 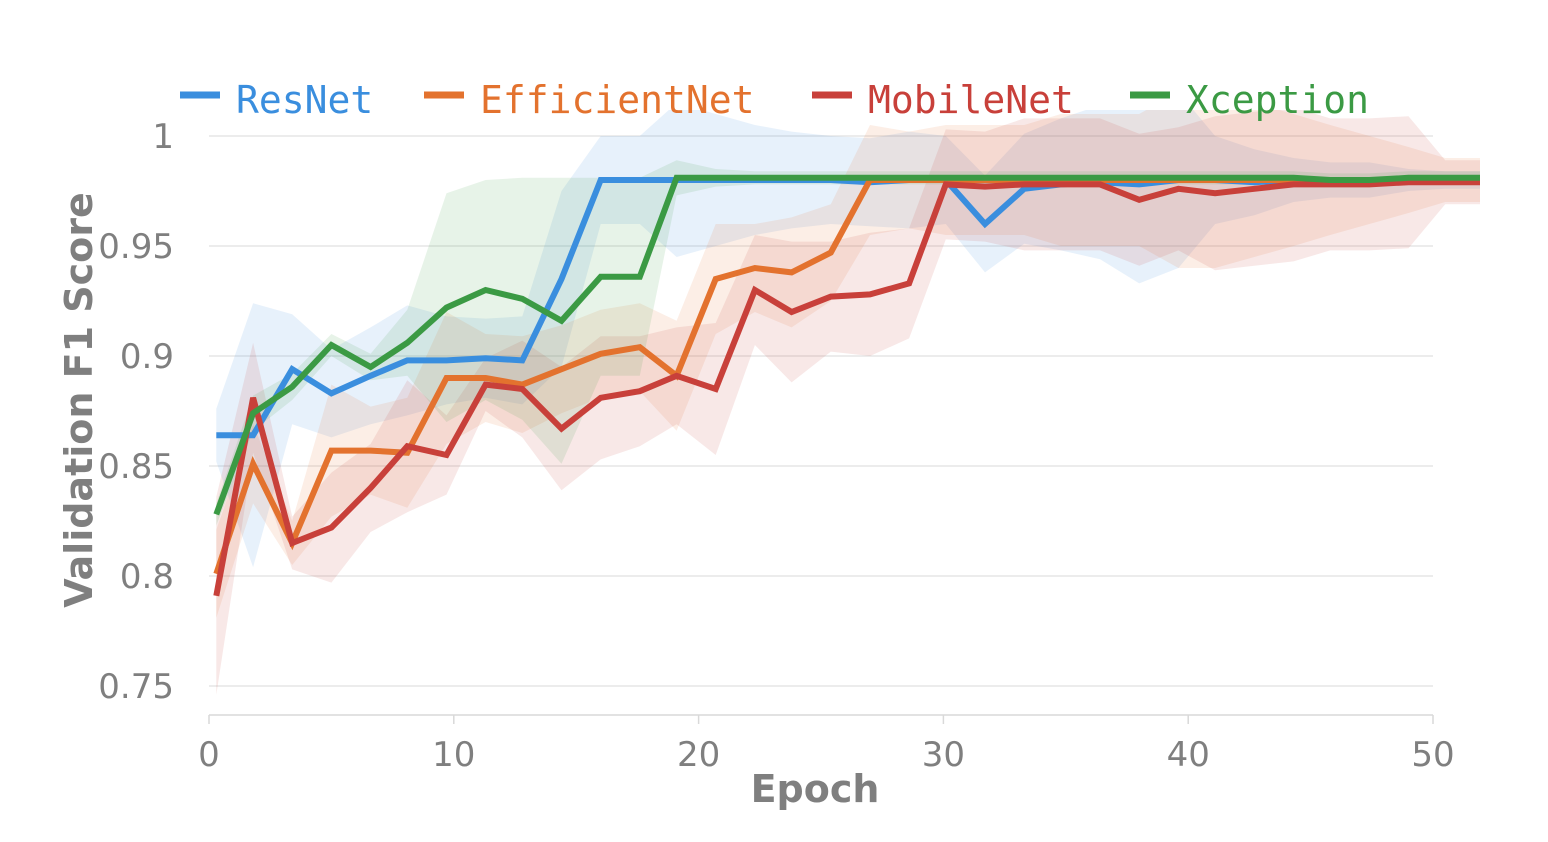 What do you see at coordinates (453, 755) in the screenshot?
I see `x-tick-label: 10` at bounding box center [453, 755].